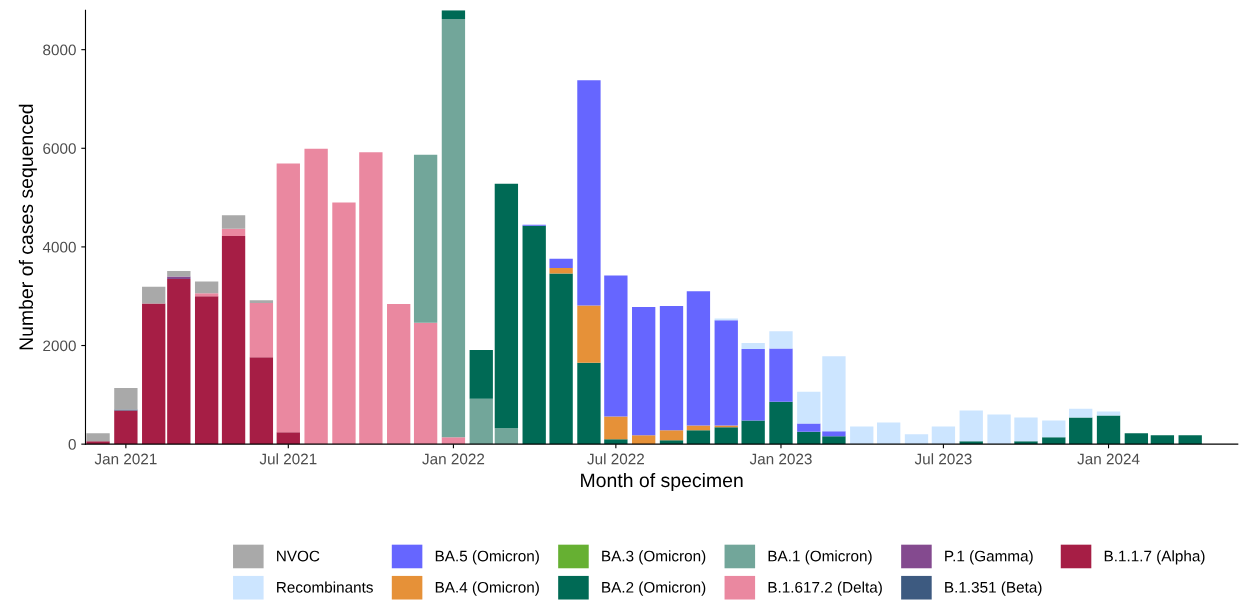  I want to click on legend-label: Recombinants, so click(325, 587).